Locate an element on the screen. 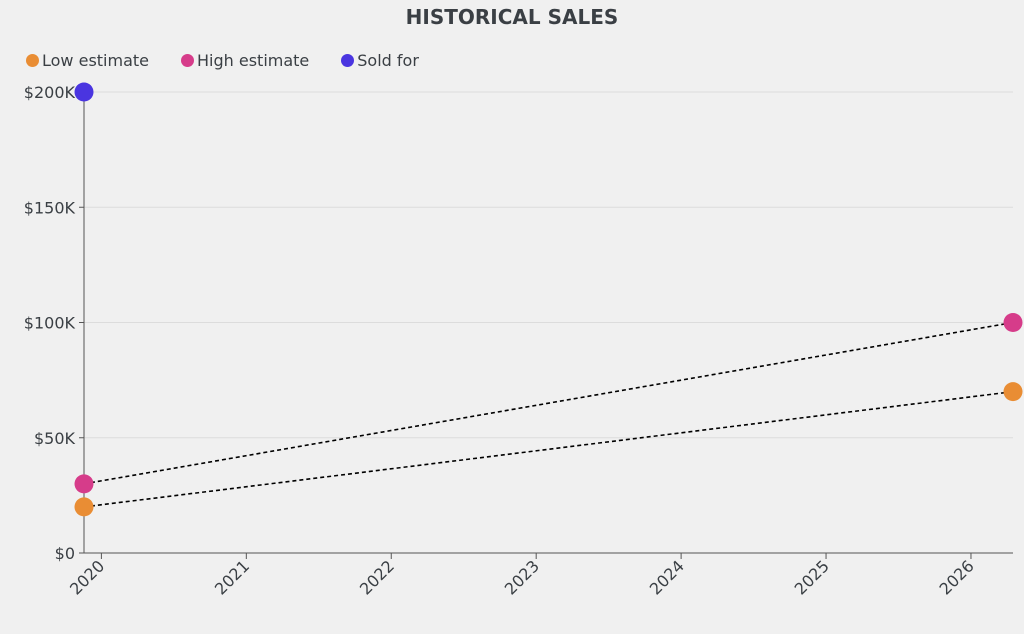 This screenshot has height=634, width=1024. y-tick-label: $200K is located at coordinates (50, 92).